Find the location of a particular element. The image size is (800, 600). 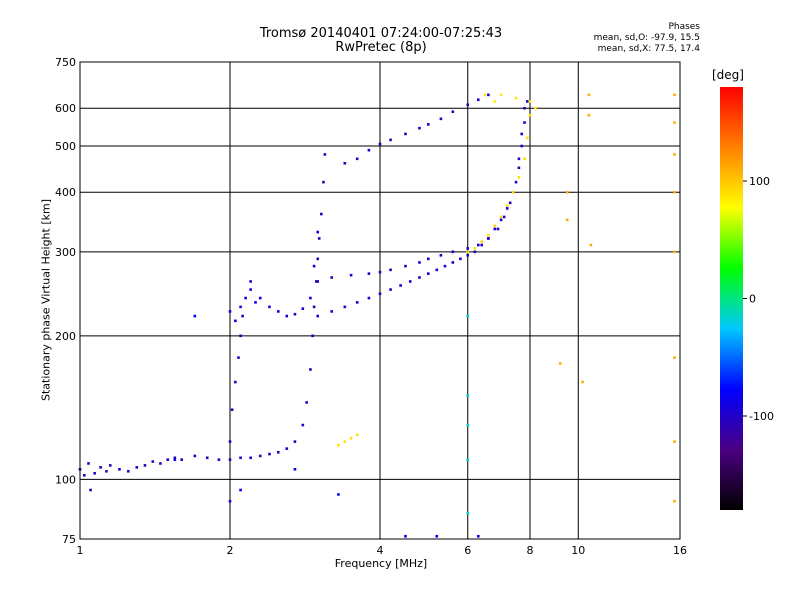

colorbar-ticks: 100 0 -100 is located at coordinates (758, 299).